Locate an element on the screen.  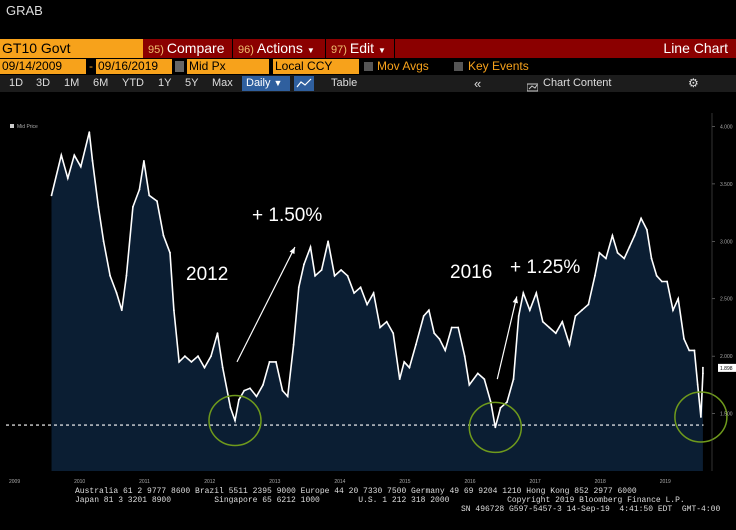
actions-menu: 96) Actions ▼ is located at coordinates (276, 48).